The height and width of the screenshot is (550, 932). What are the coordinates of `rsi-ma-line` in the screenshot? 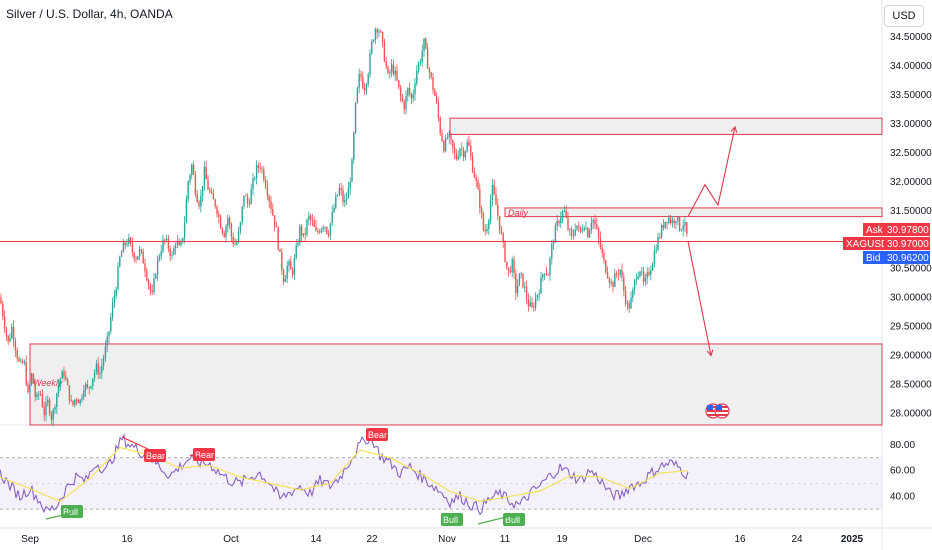 It's located at (344, 474).